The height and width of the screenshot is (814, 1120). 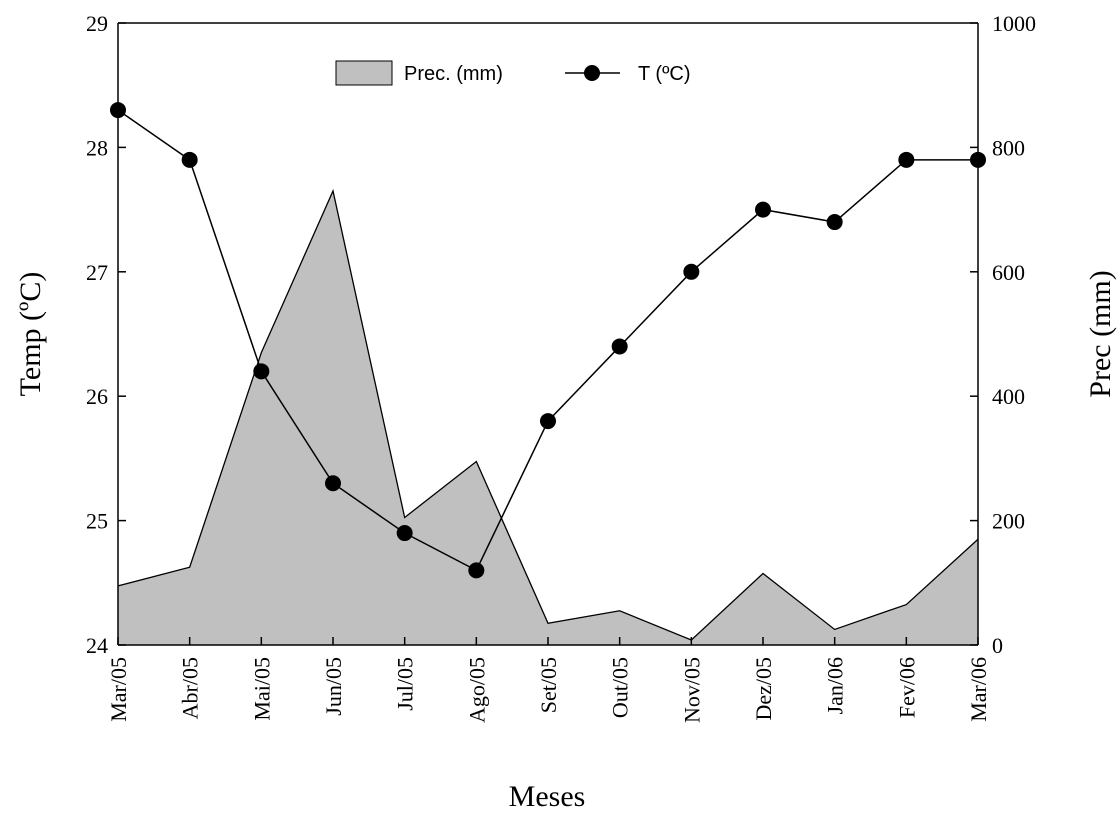 What do you see at coordinates (548, 685) in the screenshot?
I see `x-tick-label: Set/05` at bounding box center [548, 685].